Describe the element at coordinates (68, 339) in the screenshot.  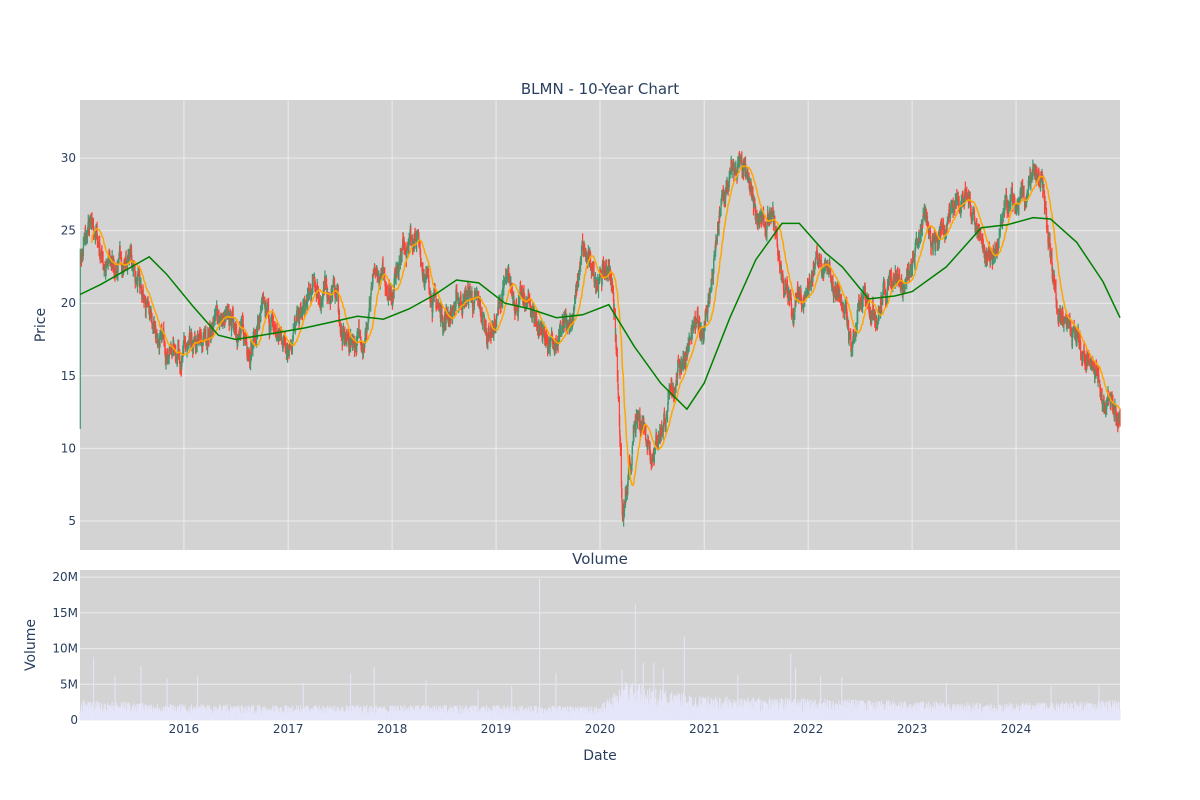
I see `price-y-ticks: 5 10 15 20 25 30` at that location.